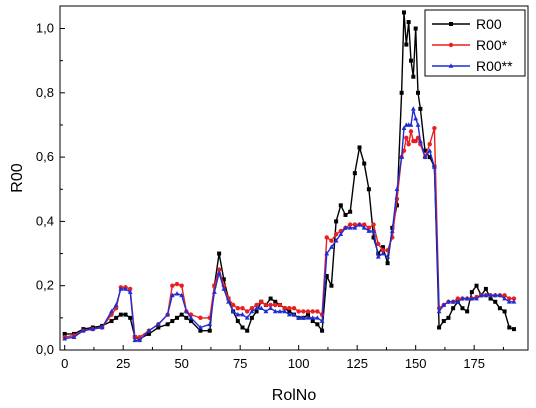 The width and height of the screenshot is (536, 408). What do you see at coordinates (45, 156) in the screenshot?
I see `y-tick-label: 0,6` at bounding box center [45, 156].